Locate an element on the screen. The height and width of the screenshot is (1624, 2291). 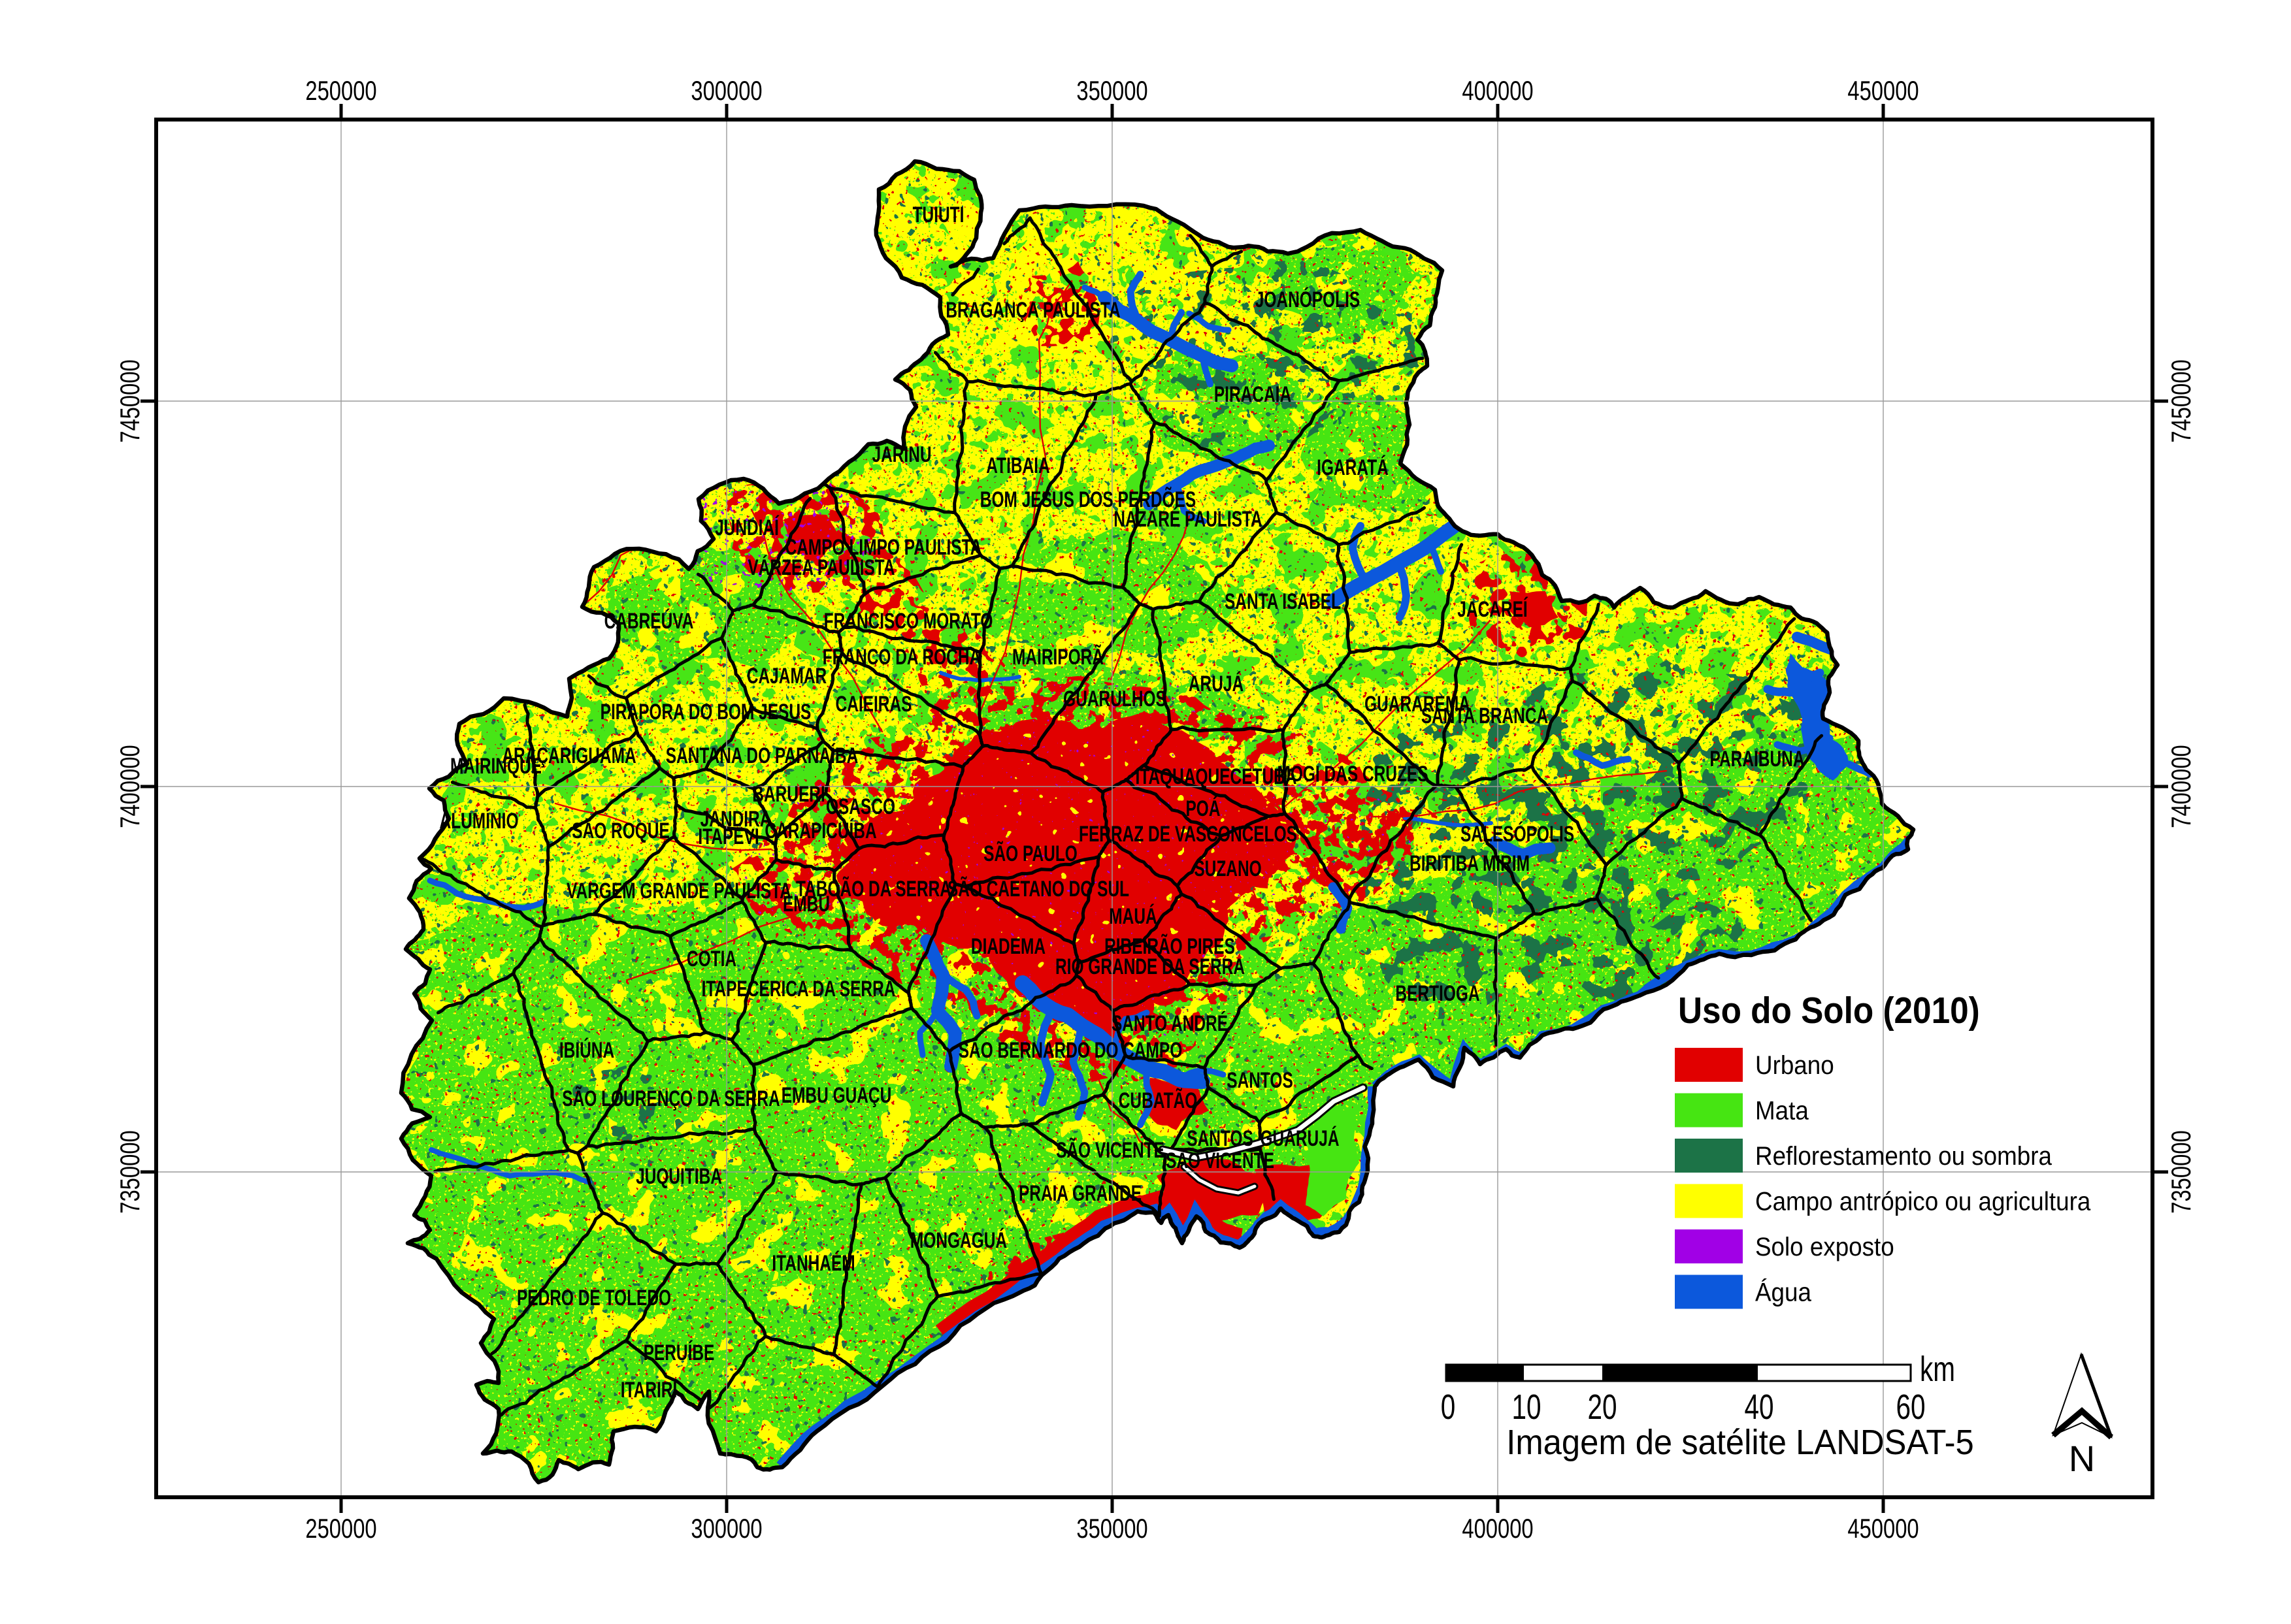
svg-text: Água is located at coordinates (1783, 1292).